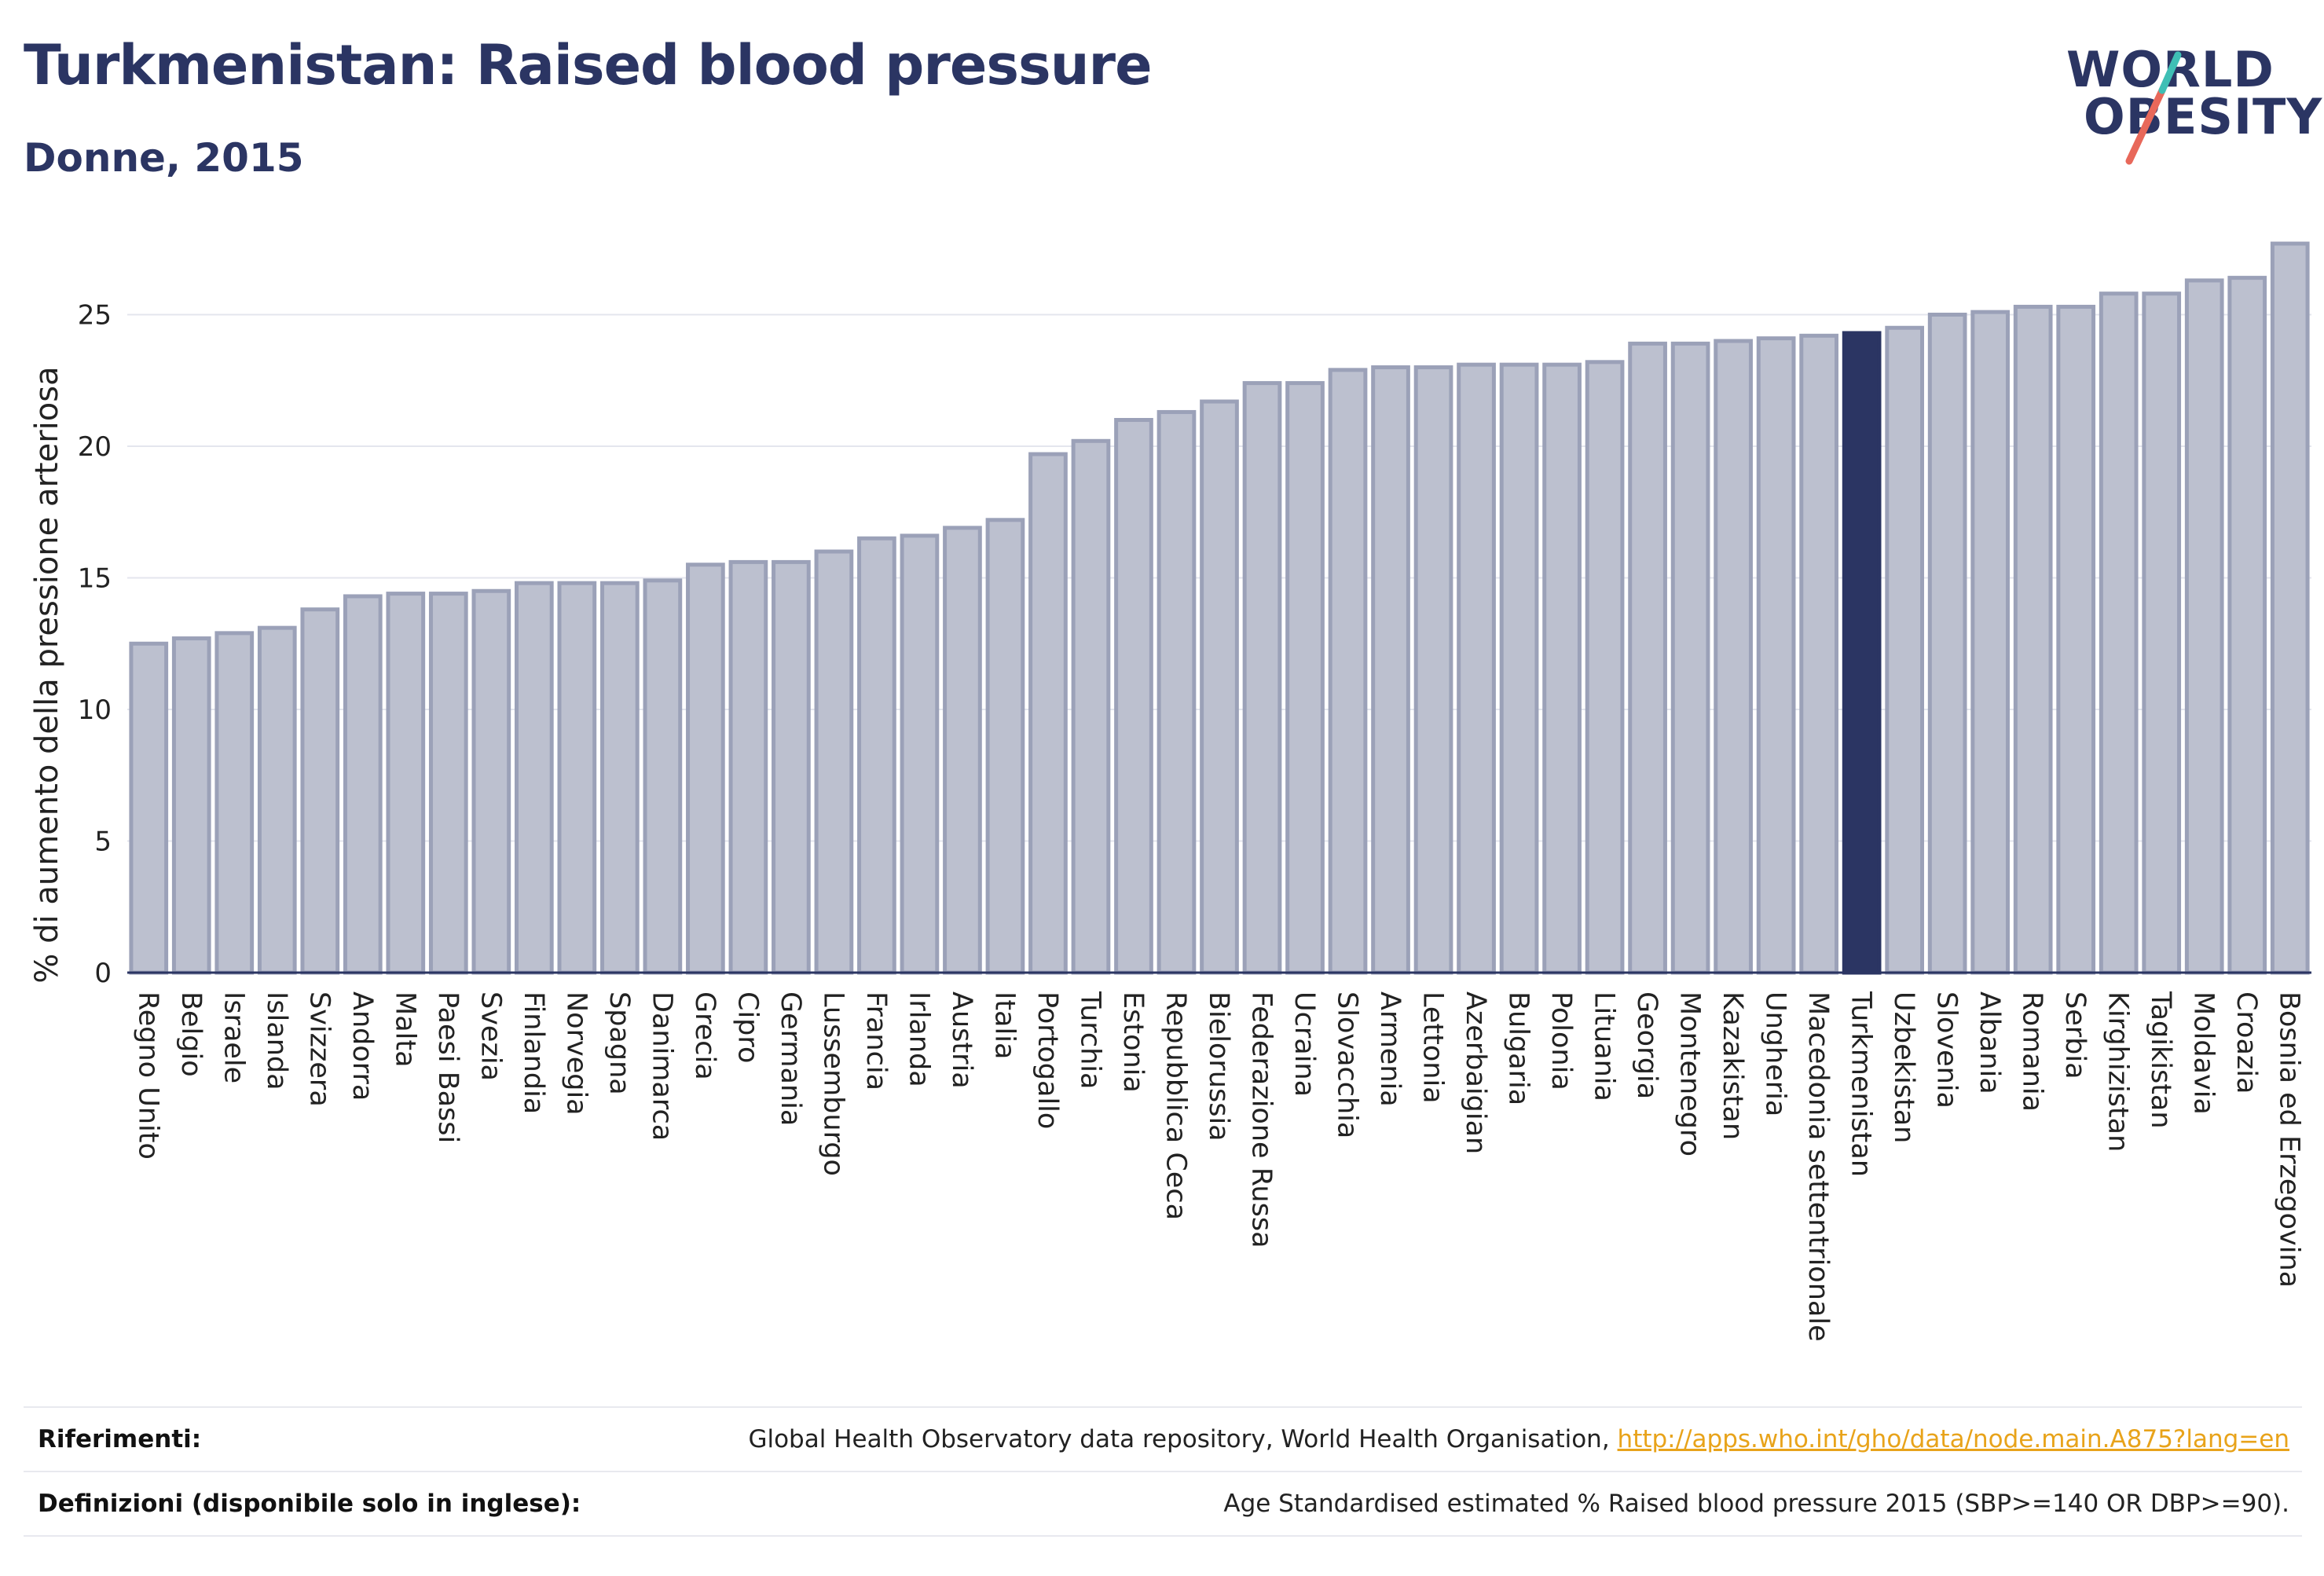 This screenshot has width=2324, height=1576. I want to click on x-tick-label: Irlanda, so click(918, 1039).